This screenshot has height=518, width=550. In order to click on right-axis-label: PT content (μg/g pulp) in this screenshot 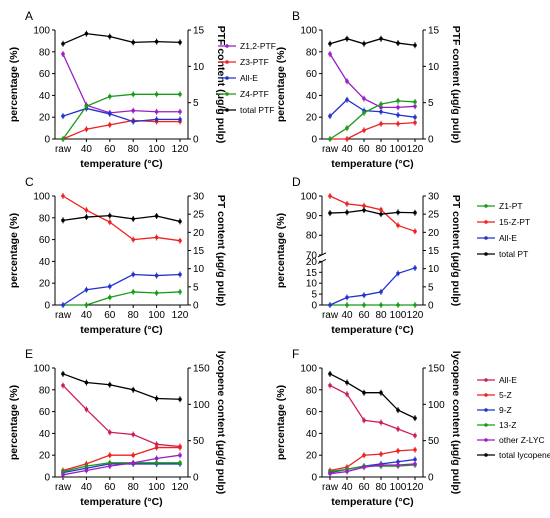, I will do `click(221, 250)`.